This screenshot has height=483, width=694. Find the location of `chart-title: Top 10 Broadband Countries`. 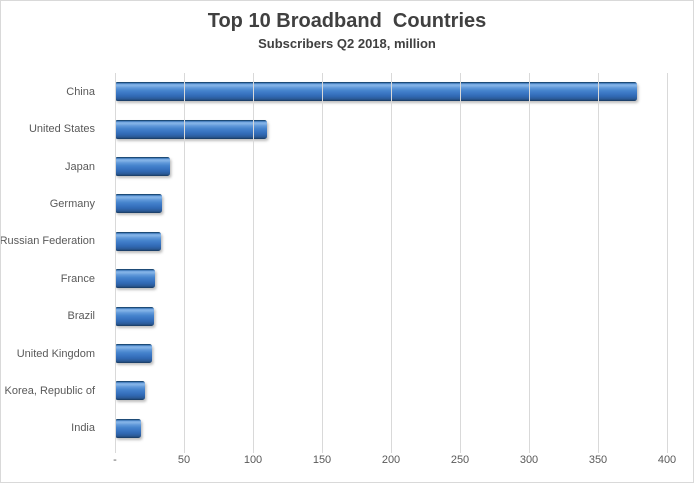

chart-title: Top 10 Broadband Countries is located at coordinates (347, 21).